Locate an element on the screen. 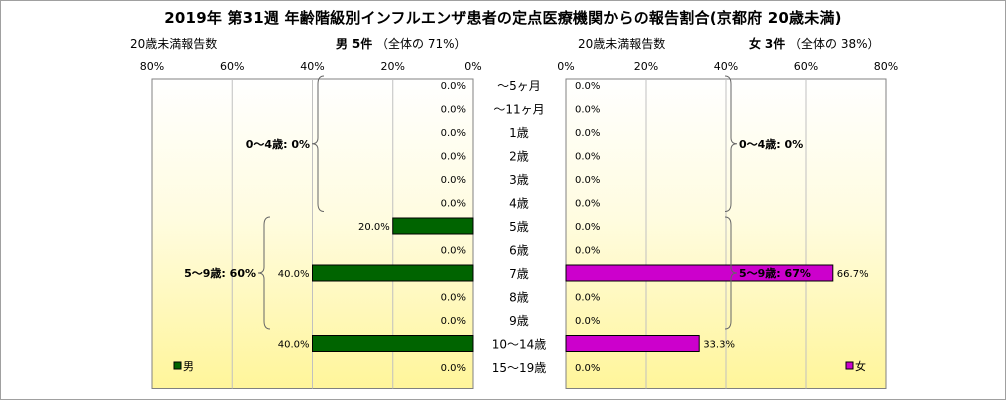 This screenshot has height=400, width=1006. female-legend-label: 女 is located at coordinates (860, 366).